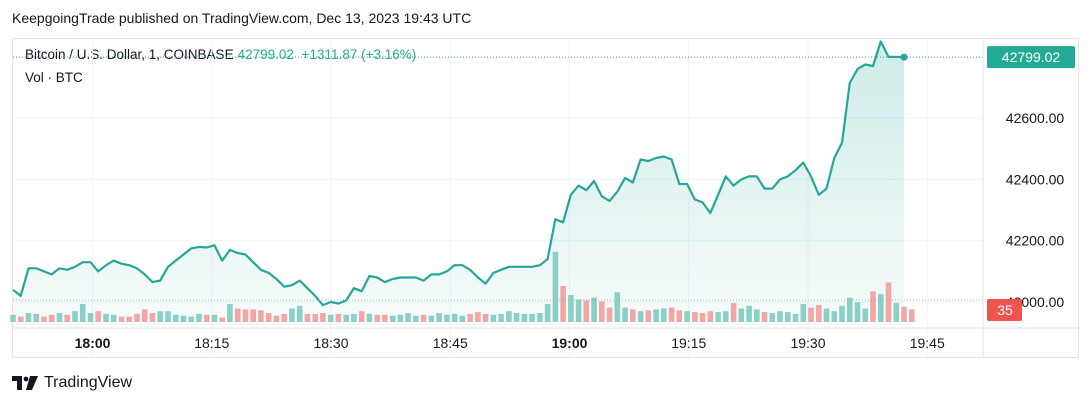  I want to click on x-tick-label: 18:30, so click(330, 343).